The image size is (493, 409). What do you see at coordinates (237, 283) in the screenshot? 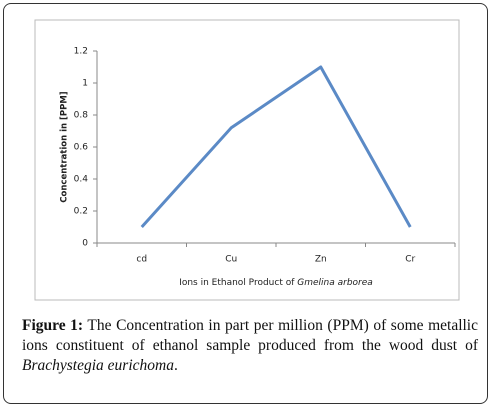
I see `x-axis-title-text: Ions in Ethanol Product of` at bounding box center [237, 283].